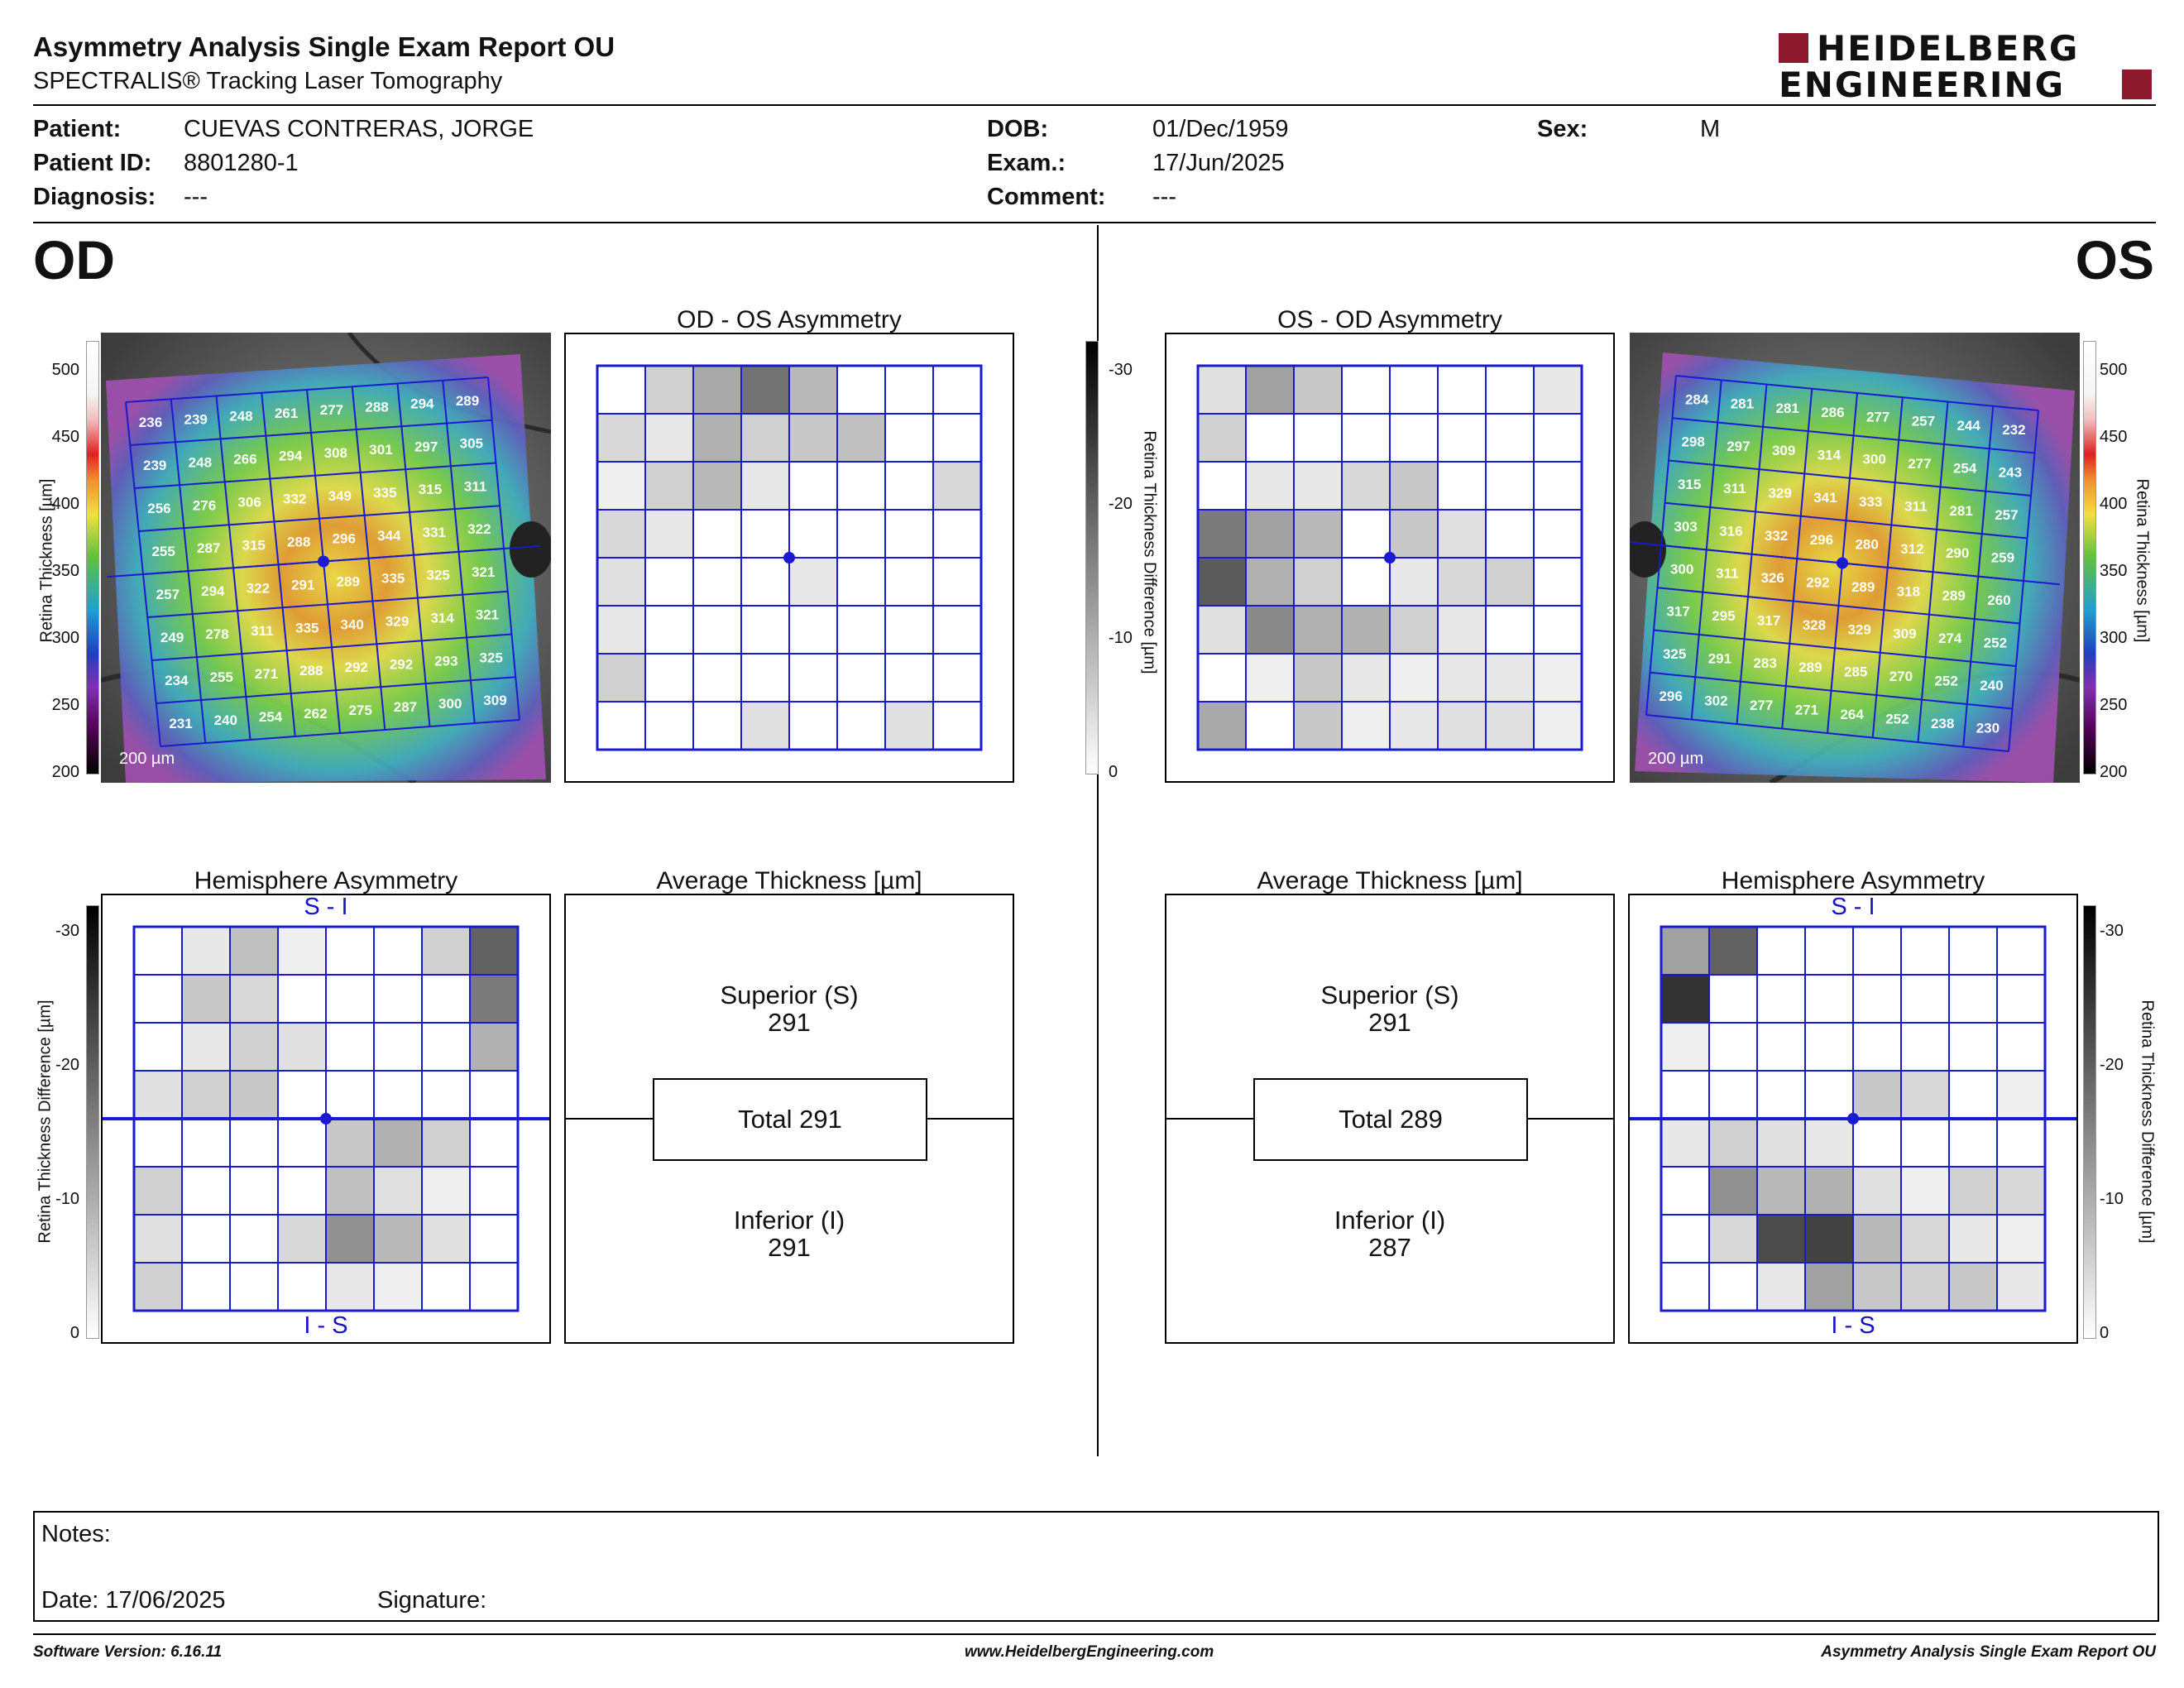 This screenshot has width=2184, height=1688. Describe the element at coordinates (340, 496) in the screenshot. I see `thickness-value: 349` at that location.